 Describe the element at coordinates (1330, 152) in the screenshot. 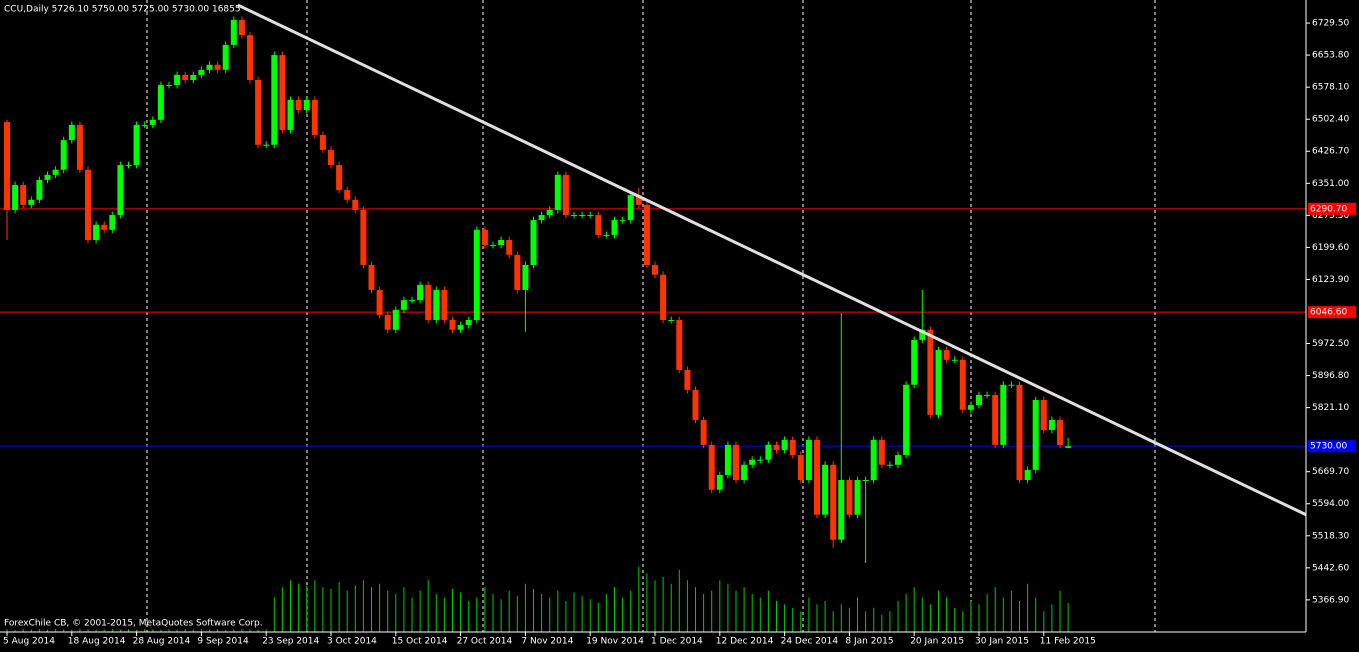

I see `y-tick-label: 6426.70` at that location.